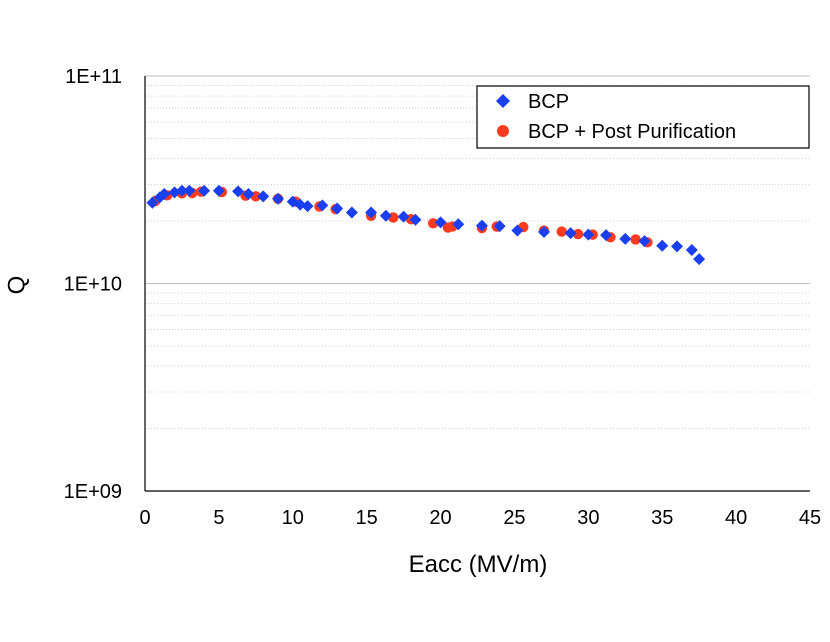 This screenshot has width=830, height=642. Describe the element at coordinates (93, 285) in the screenshot. I see `y-tick-label: 1E+10` at that location.